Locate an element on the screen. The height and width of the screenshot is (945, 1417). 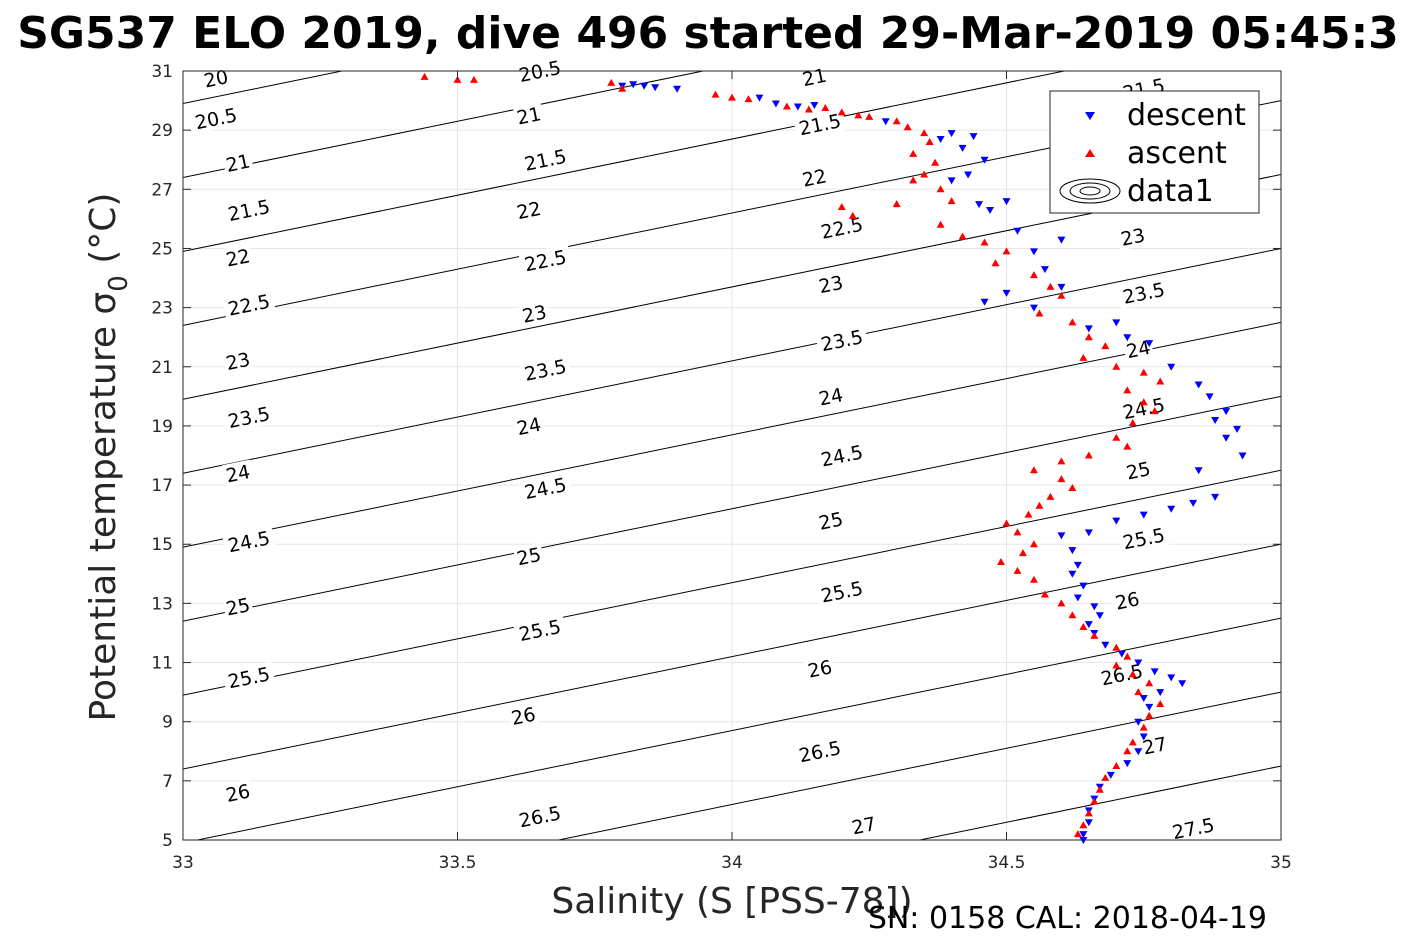
legend-descent-marker is located at coordinates (1090, 116).